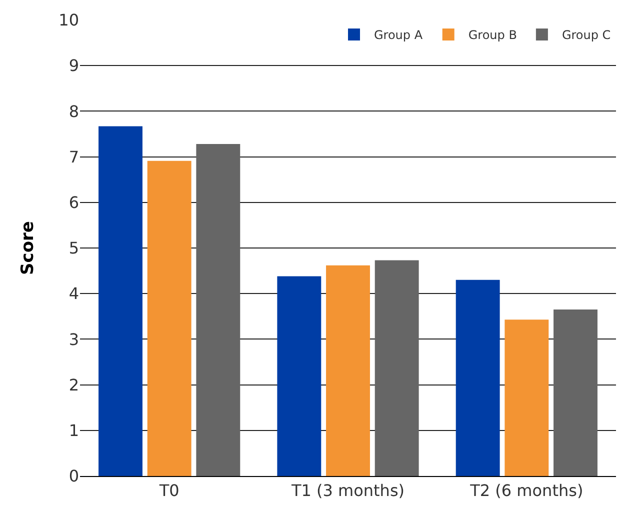  I want to click on x-tick-label: T0, so click(169, 490).